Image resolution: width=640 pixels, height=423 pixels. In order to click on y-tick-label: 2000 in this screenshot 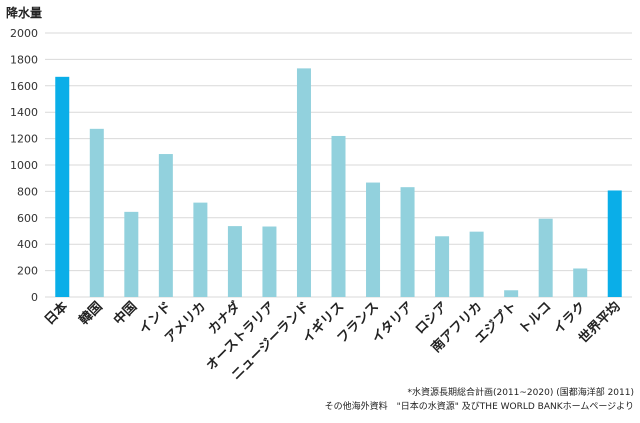, I will do `click(24, 33)`.